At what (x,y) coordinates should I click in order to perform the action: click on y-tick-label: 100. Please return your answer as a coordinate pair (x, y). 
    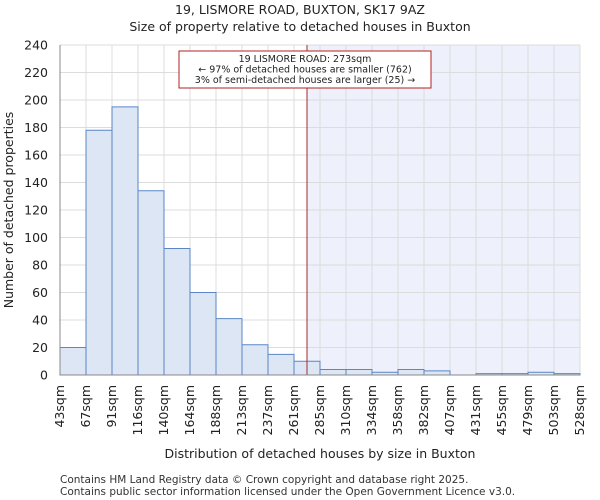
    Looking at the image, I should click on (36, 237).